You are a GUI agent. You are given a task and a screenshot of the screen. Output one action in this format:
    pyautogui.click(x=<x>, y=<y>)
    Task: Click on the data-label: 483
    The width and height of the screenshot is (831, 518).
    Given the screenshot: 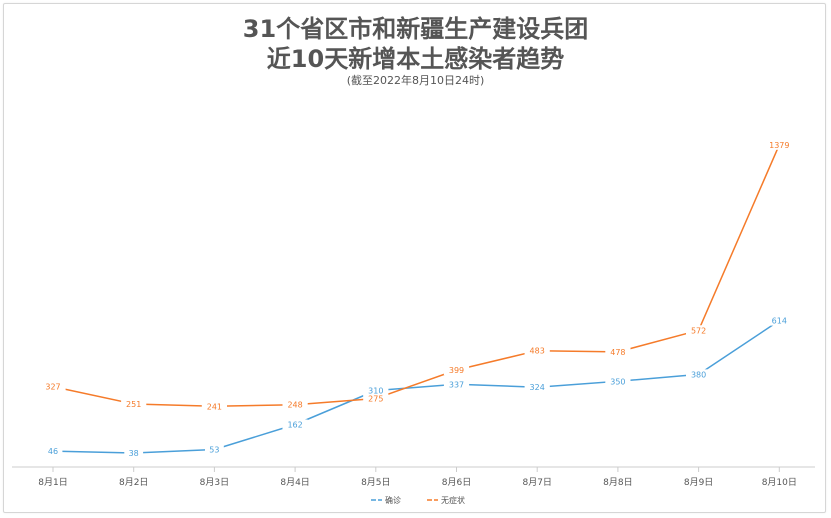 What is the action you would take?
    pyautogui.click(x=537, y=351)
    